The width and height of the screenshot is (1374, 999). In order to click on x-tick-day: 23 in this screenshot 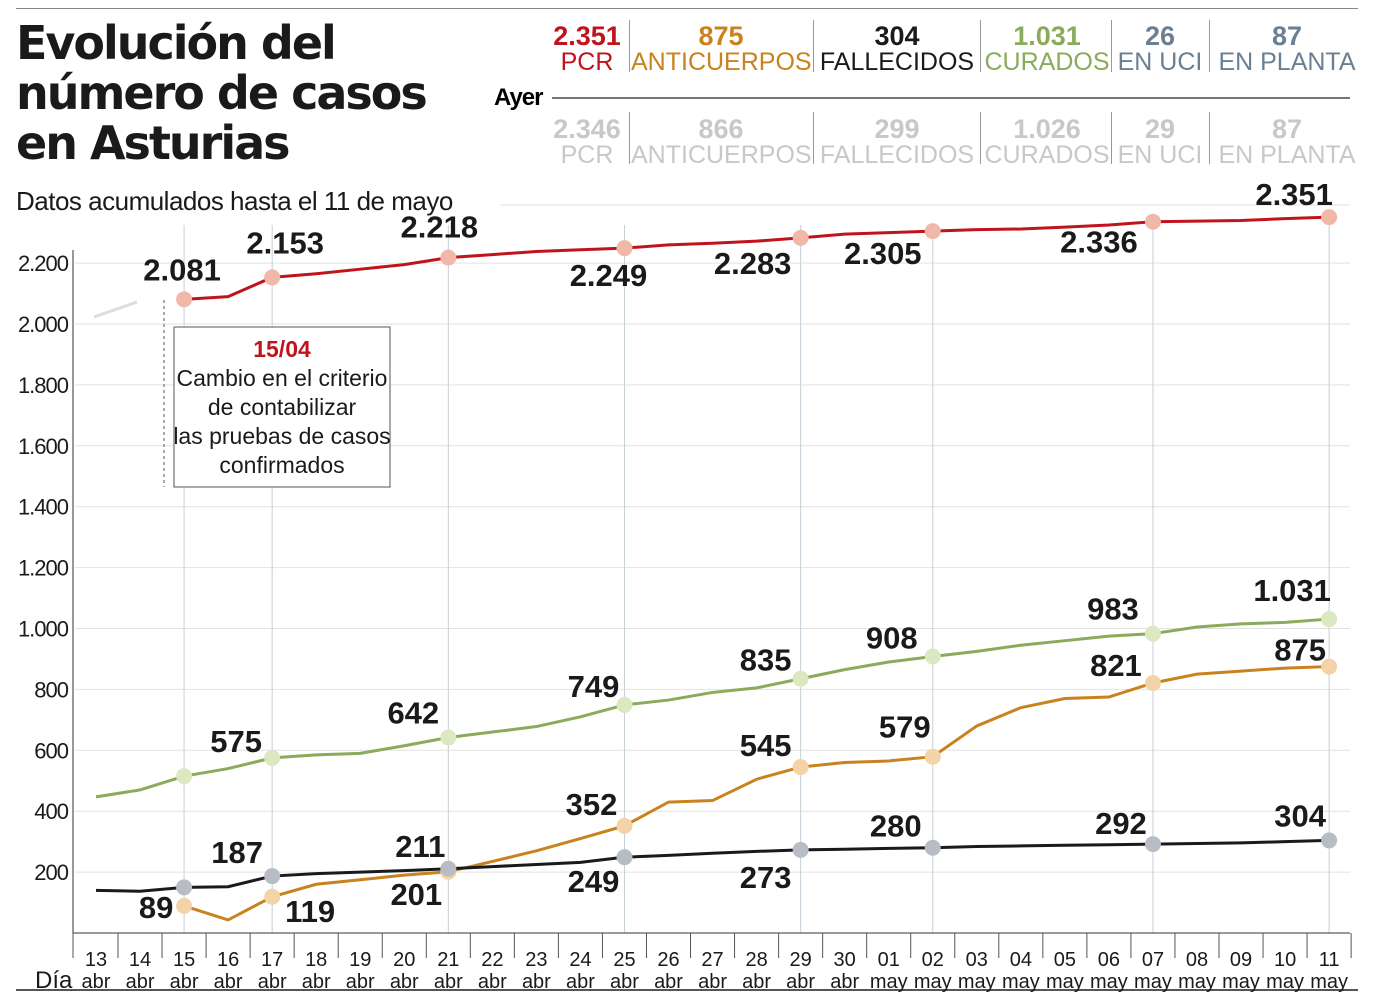, I will do `click(536, 960)`.